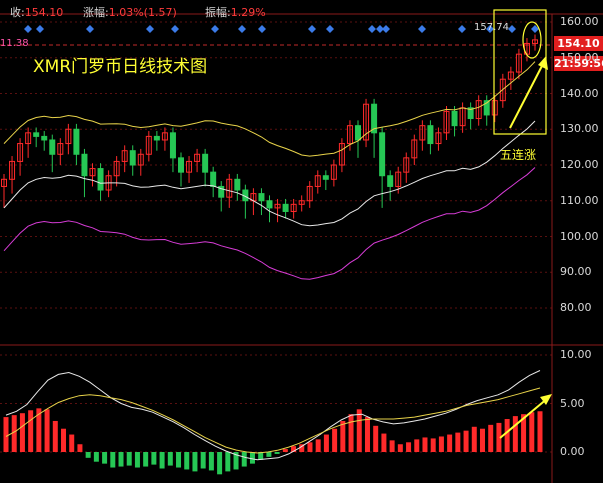  I want to click on five-day-rise-annotation: 五连涨, so click(518, 155).